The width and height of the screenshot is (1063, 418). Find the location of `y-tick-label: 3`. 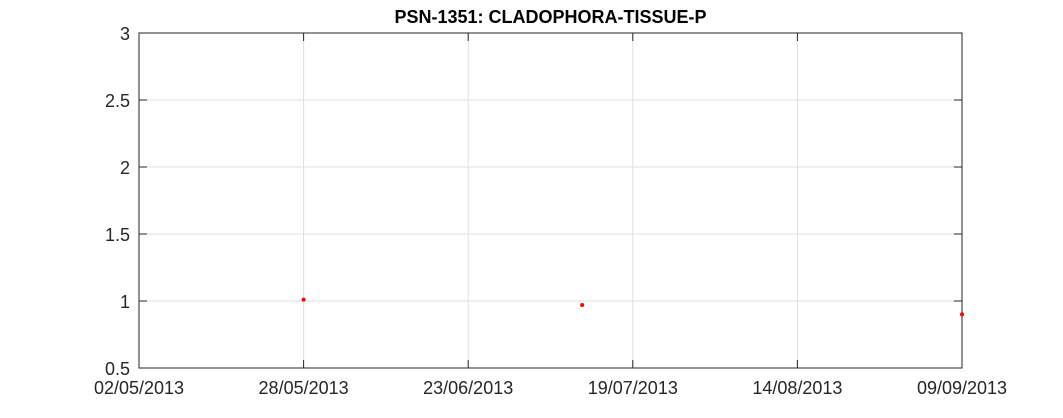

y-tick-label: 3 is located at coordinates (125, 34).